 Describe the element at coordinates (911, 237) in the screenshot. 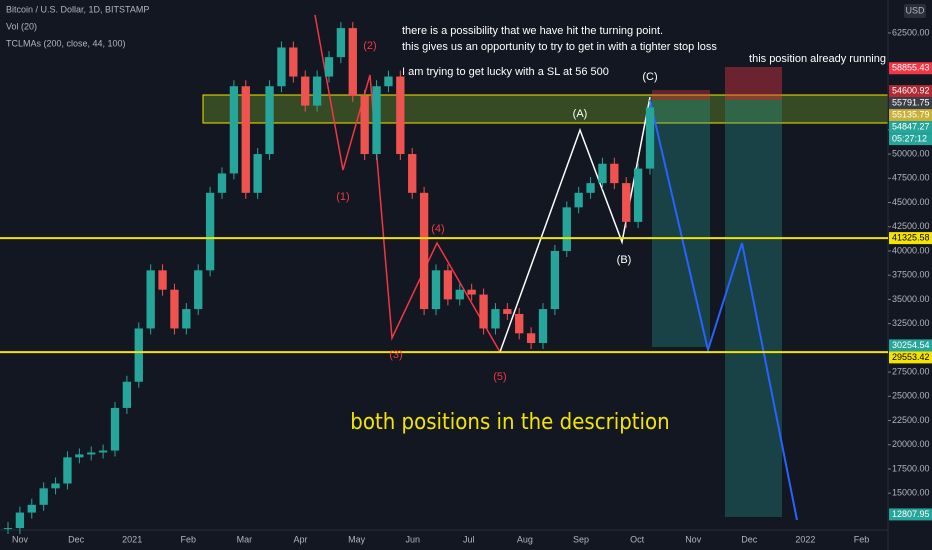

I see `price-tag-label: 41325.58` at that location.